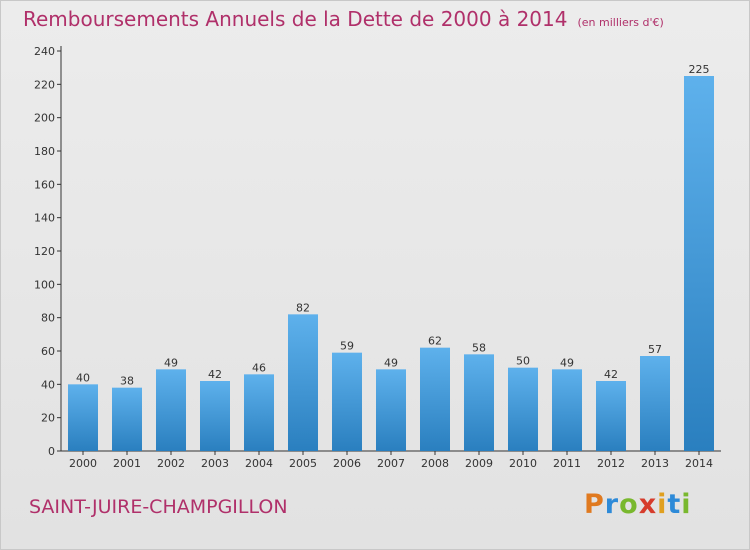 This screenshot has width=750, height=550. What do you see at coordinates (567, 463) in the screenshot?
I see `x-tick-label: 2011` at bounding box center [567, 463].